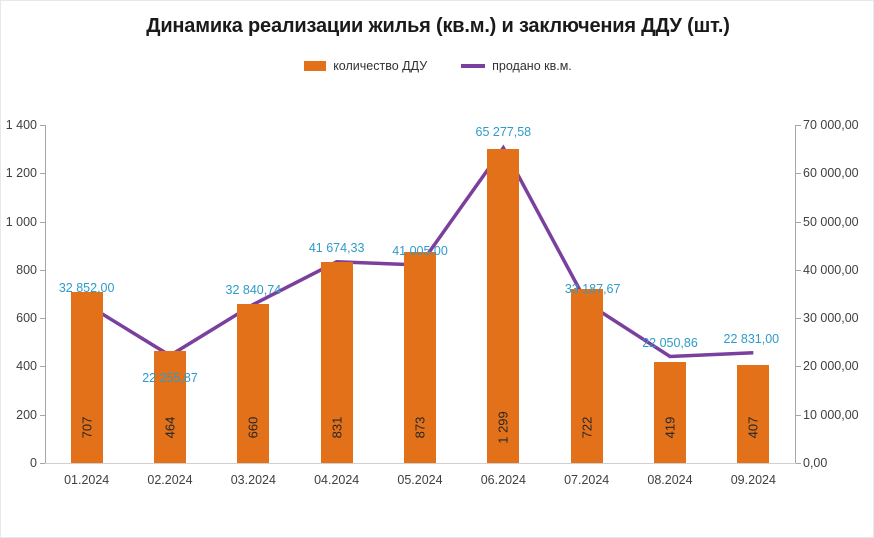  What do you see at coordinates (751, 338) in the screenshot?
I see `line-value-label: 22 831,00` at bounding box center [751, 338].